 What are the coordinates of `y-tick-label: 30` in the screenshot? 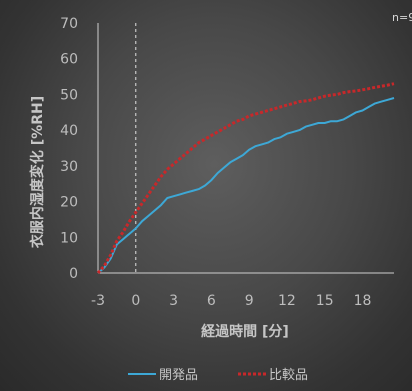 It's located at (69, 167).